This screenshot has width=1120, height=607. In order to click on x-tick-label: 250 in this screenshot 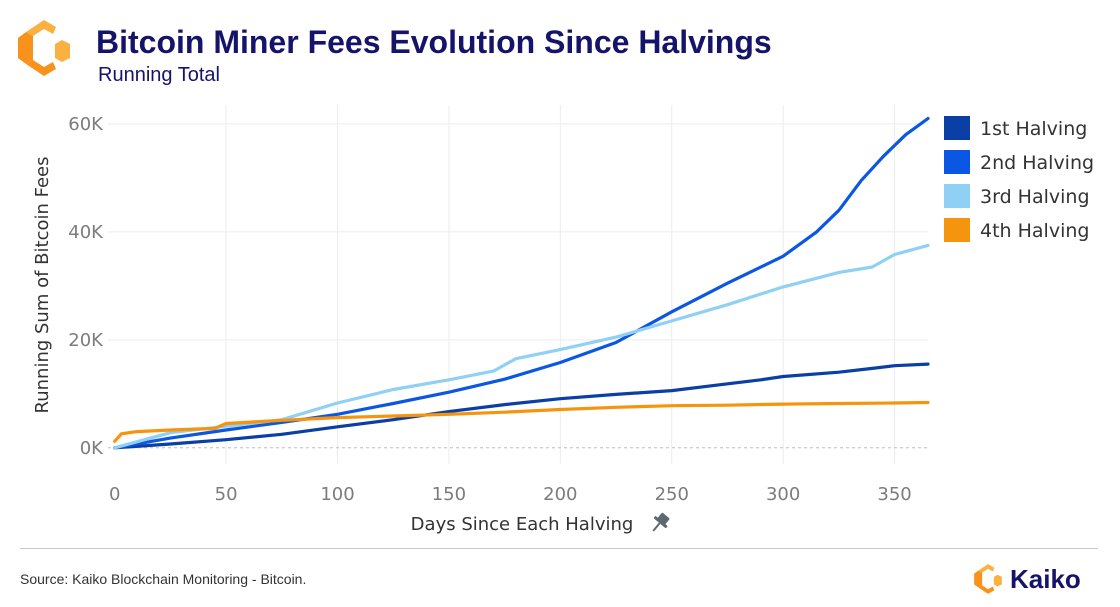, I will do `click(672, 494)`.